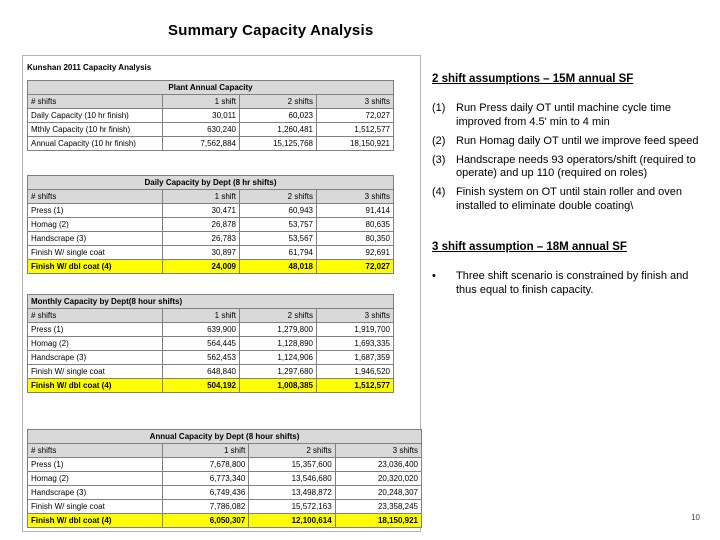 The width and height of the screenshot is (720, 540). What do you see at coordinates (201, 211) in the screenshot?
I see `value-cell: 30,471` at bounding box center [201, 211].